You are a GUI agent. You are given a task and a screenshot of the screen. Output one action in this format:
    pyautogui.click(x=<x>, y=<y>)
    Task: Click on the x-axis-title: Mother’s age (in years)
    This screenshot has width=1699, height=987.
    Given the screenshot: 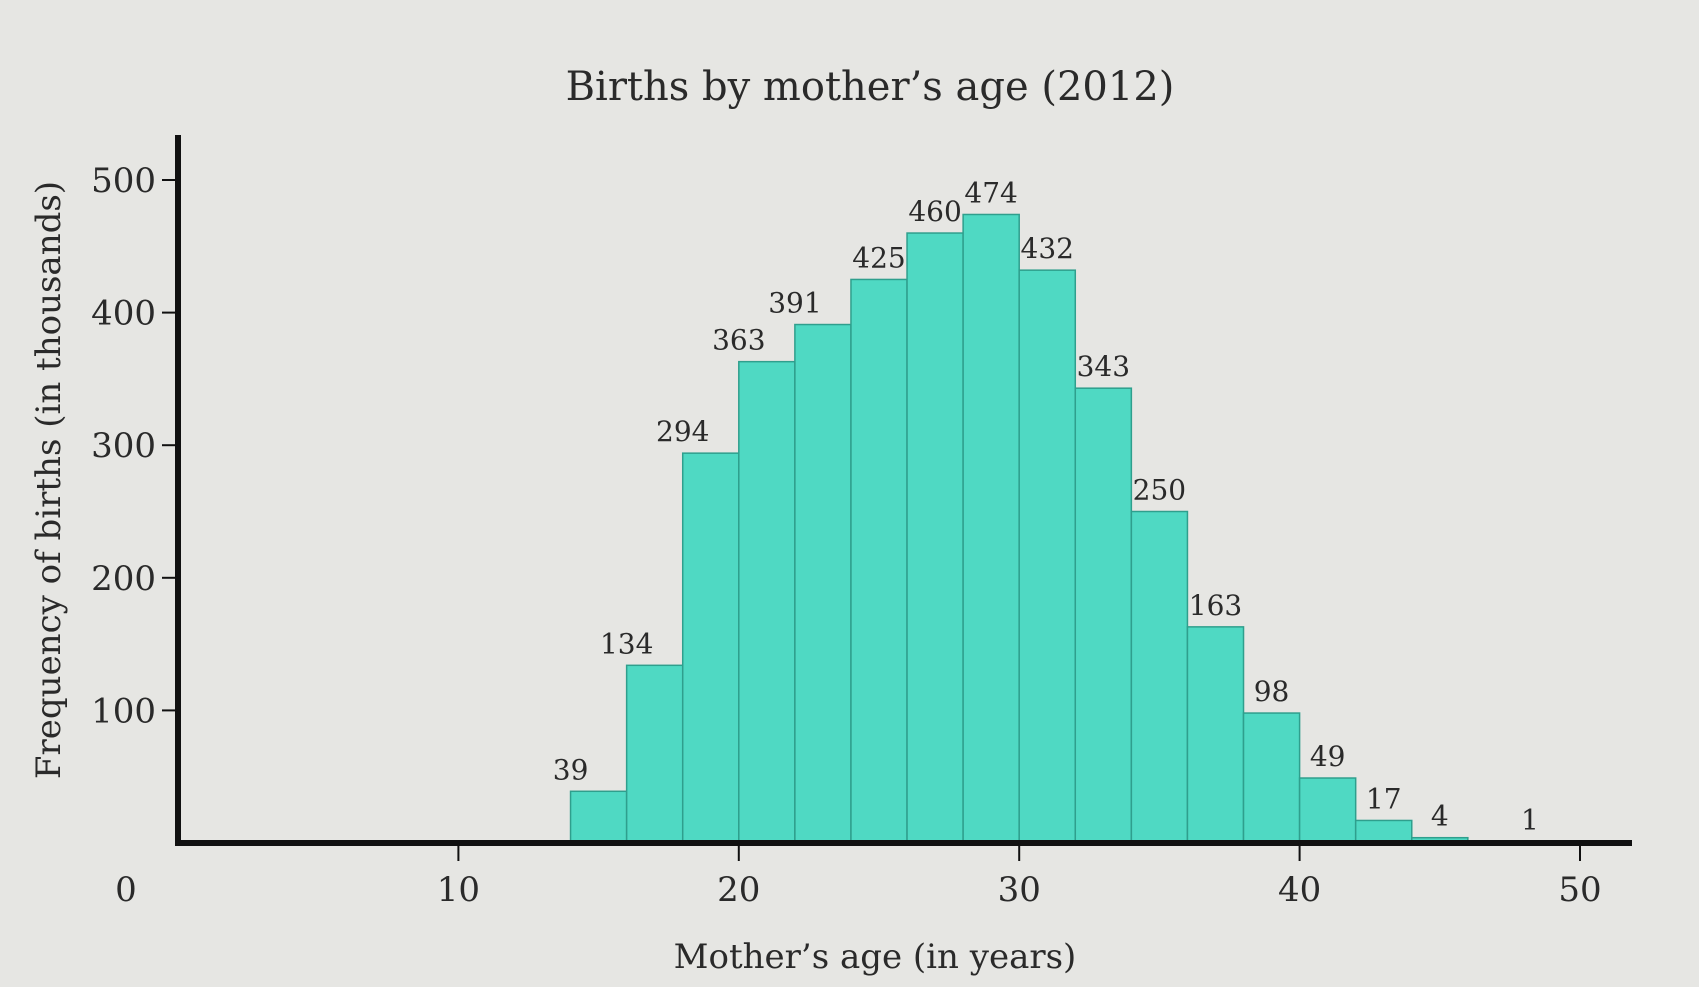 What is the action you would take?
    pyautogui.click(x=875, y=957)
    